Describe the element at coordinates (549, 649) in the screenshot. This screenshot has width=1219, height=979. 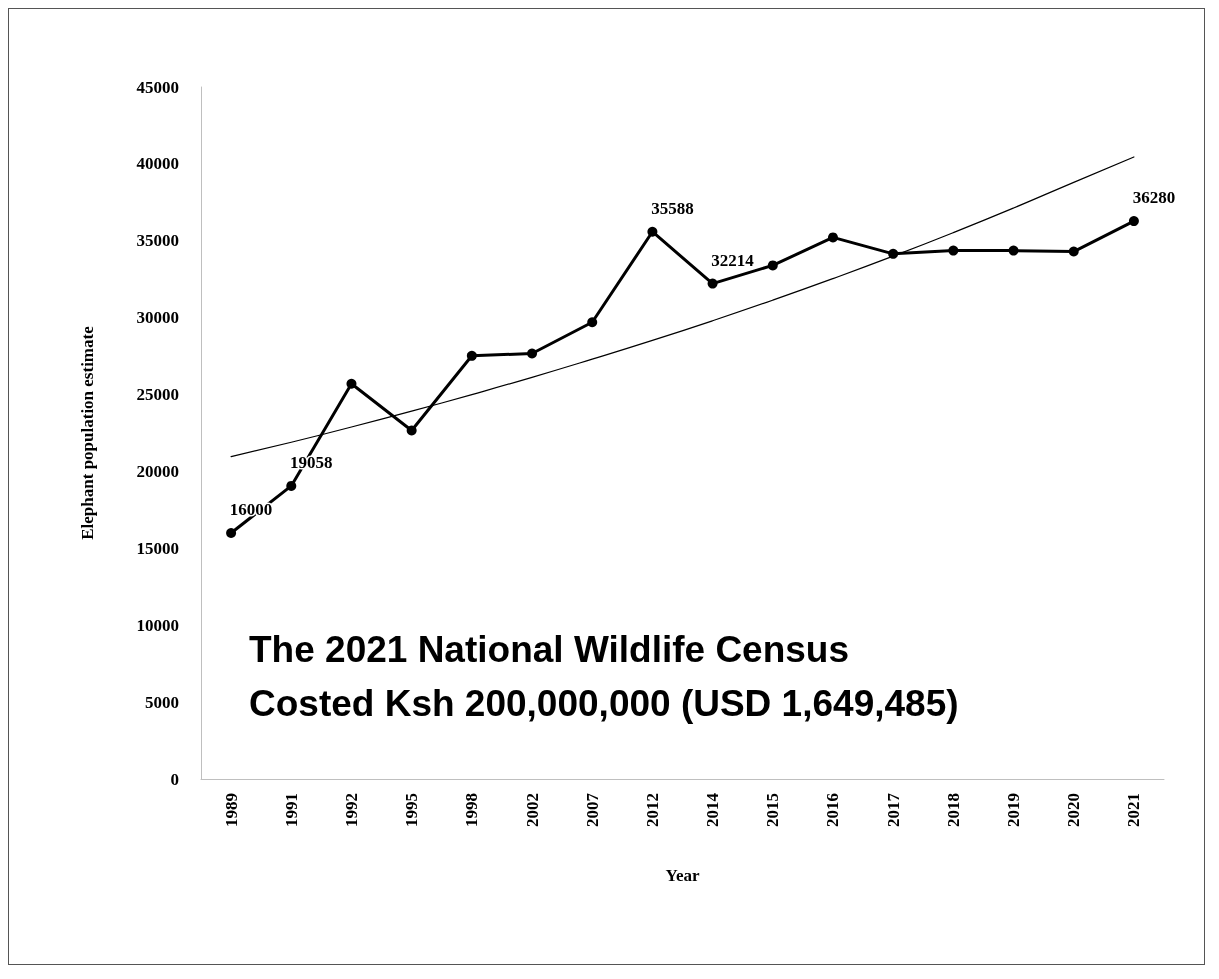
I see `annotation: The 2021 National Wildlife Census` at that location.